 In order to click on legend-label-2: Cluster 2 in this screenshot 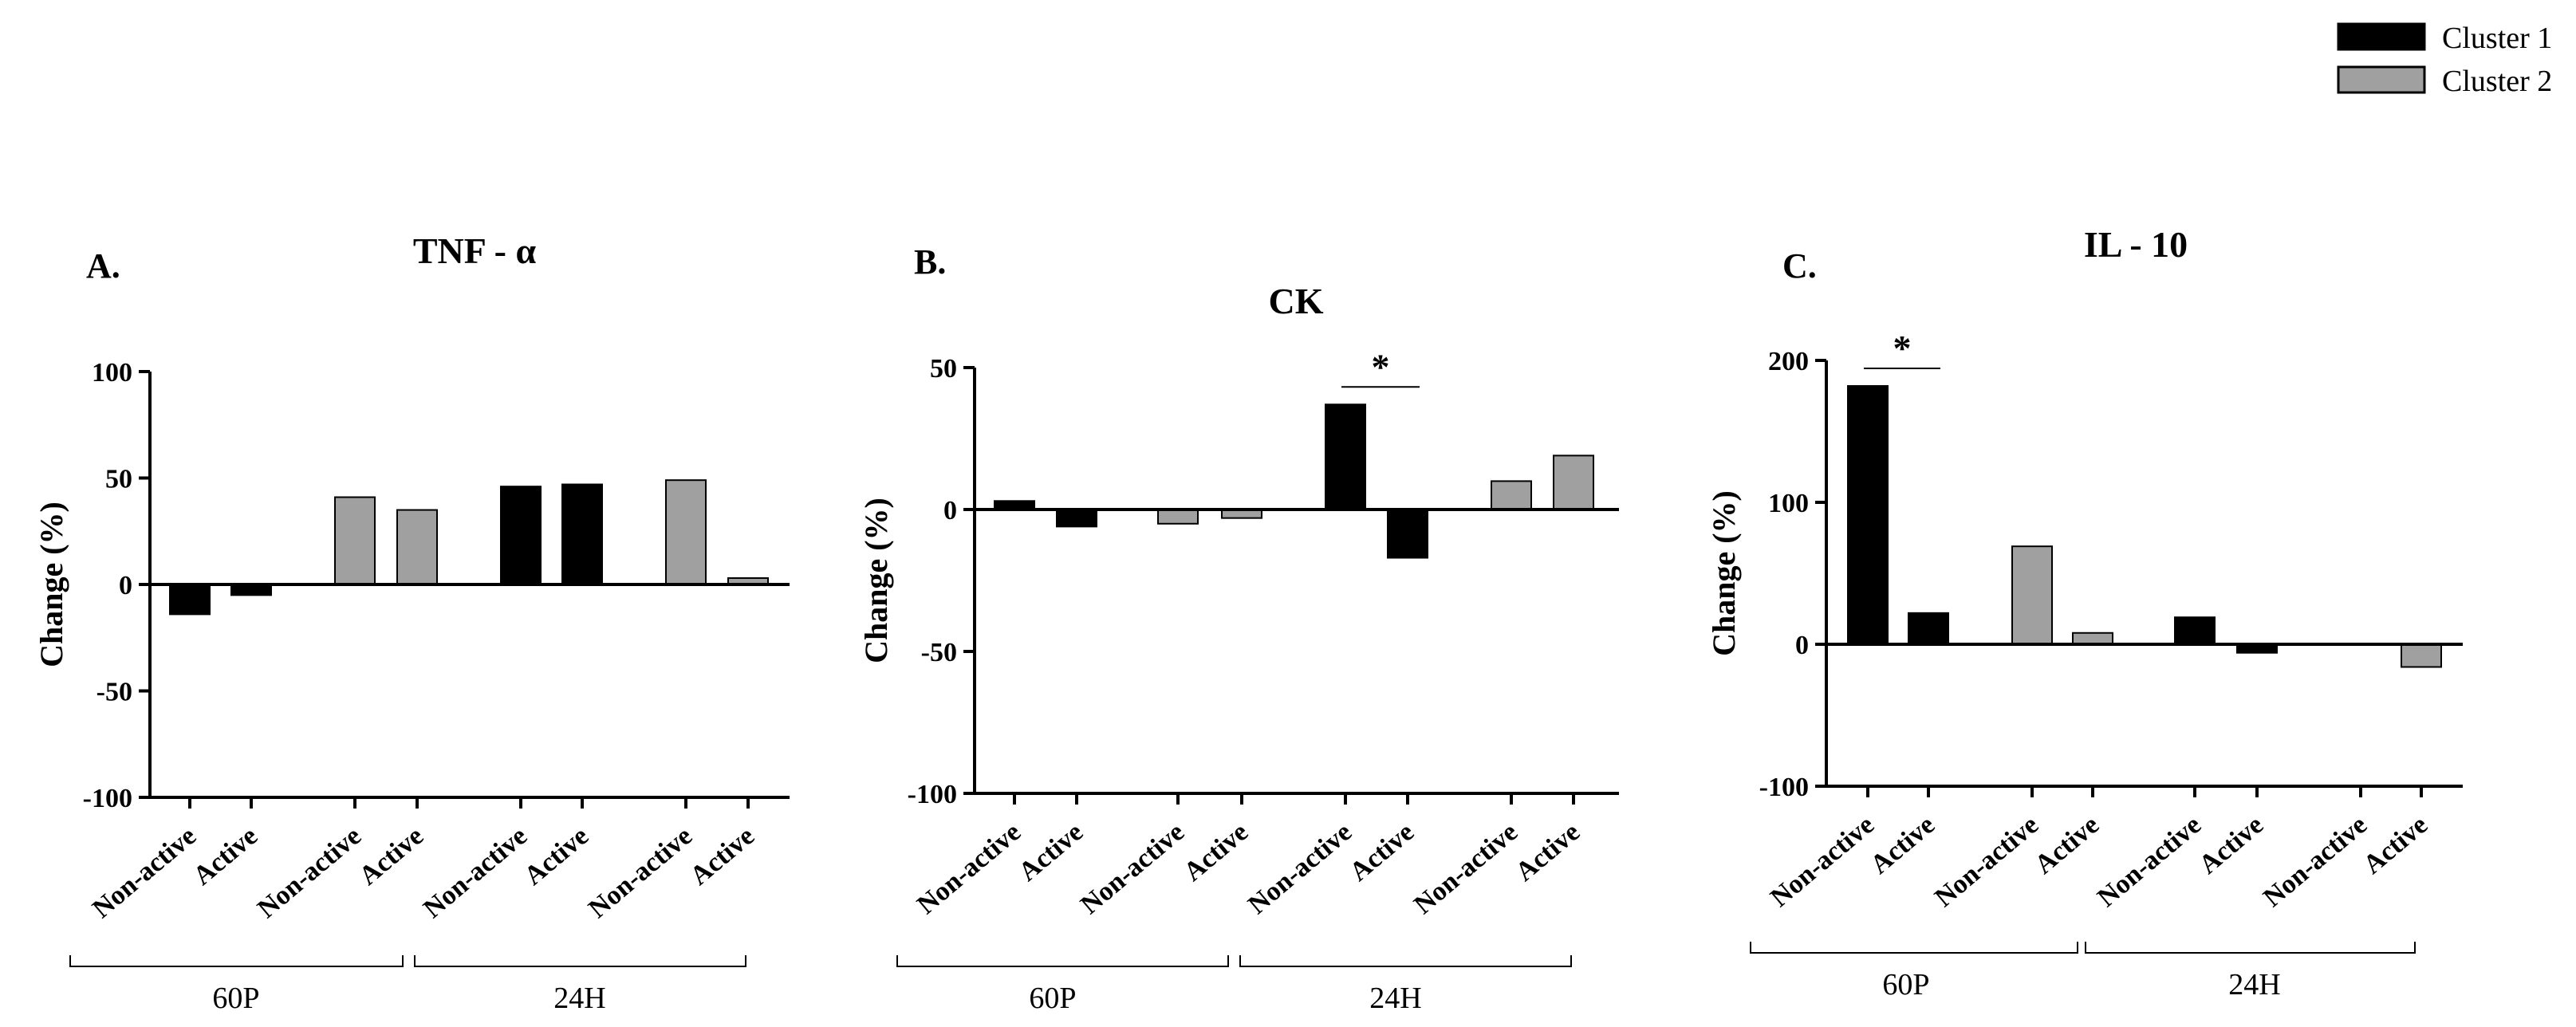, I will do `click(2497, 81)`.